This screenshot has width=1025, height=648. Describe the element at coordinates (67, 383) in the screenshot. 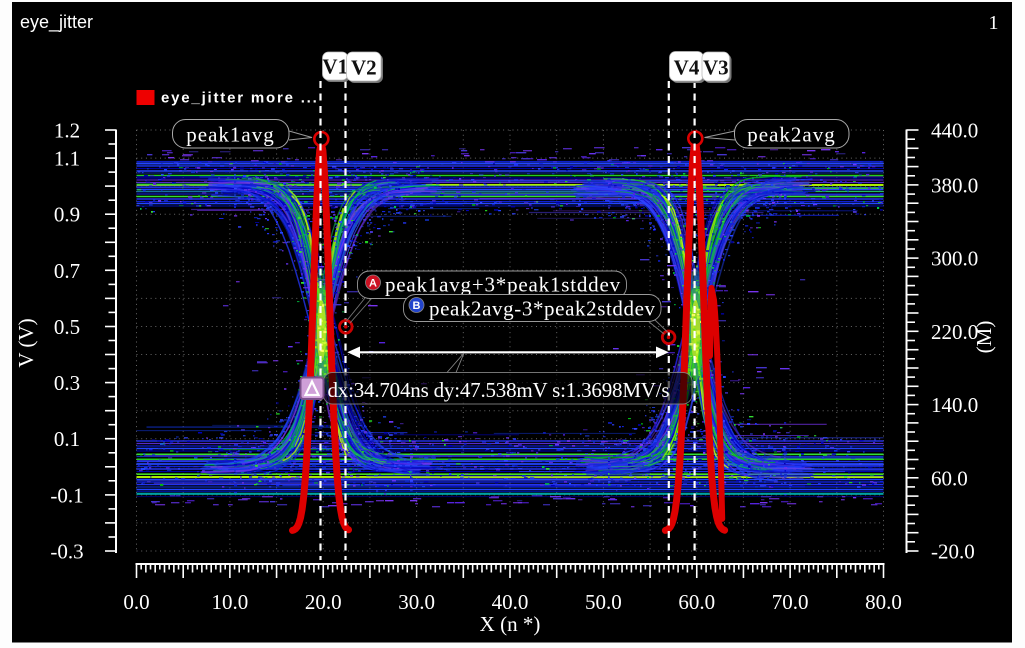

I see `svg-text: 0.3` at that location.